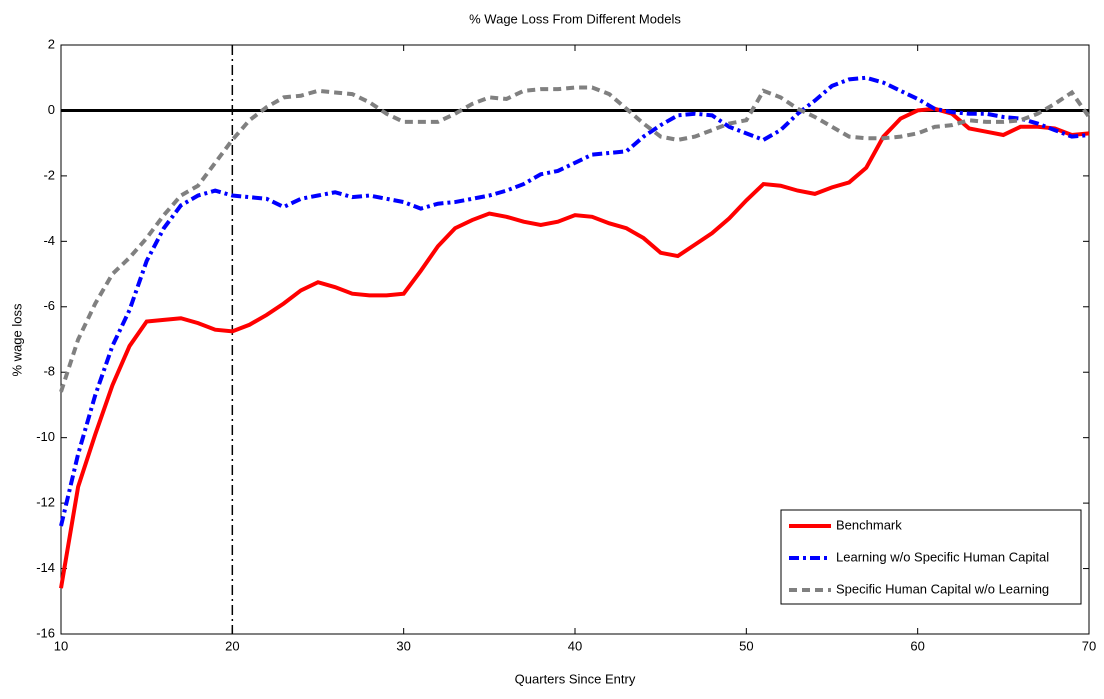 This screenshot has height=699, width=1104. What do you see at coordinates (49, 174) in the screenshot?
I see `y-tick-label: -2` at bounding box center [49, 174].